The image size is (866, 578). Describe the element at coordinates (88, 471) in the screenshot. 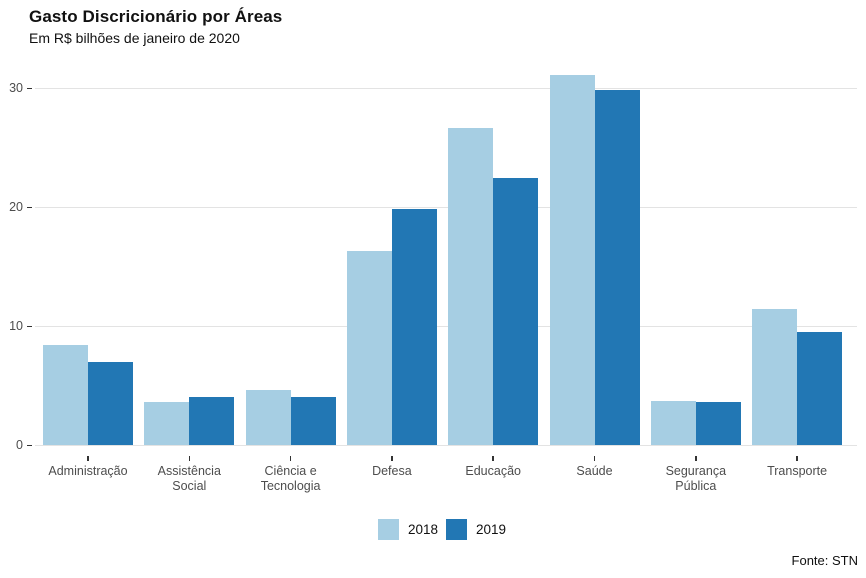

I see `x-axis-label-administracao: Administração` at that location.